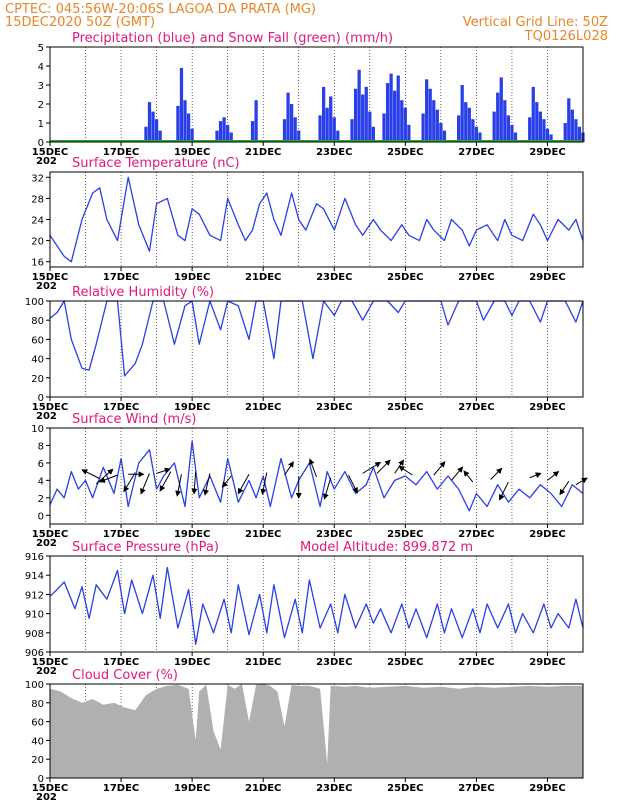 The width and height of the screenshot is (618, 800). I want to click on wind-line, so click(316, 476).